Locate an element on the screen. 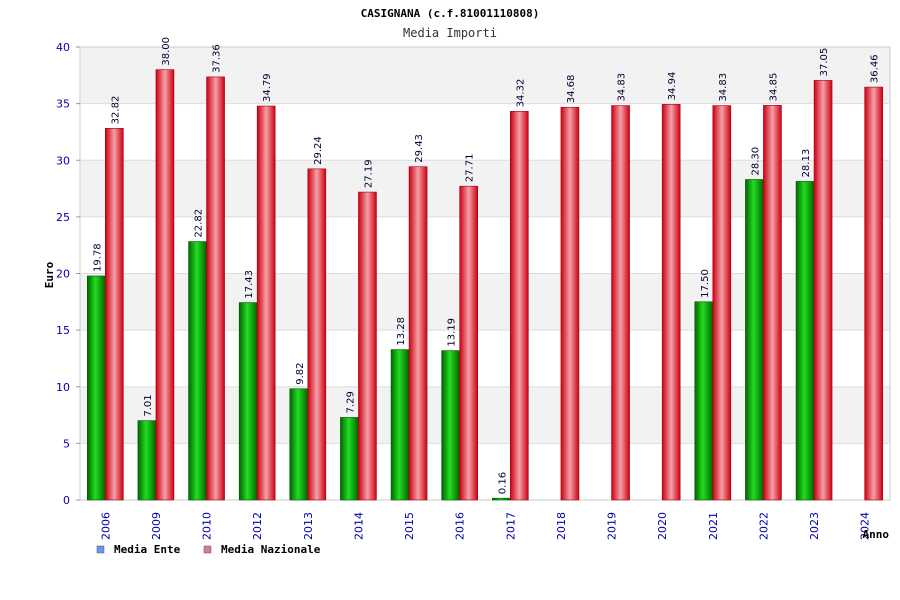 The height and width of the screenshot is (600, 900). y-tick-label: 10 is located at coordinates (63, 387).